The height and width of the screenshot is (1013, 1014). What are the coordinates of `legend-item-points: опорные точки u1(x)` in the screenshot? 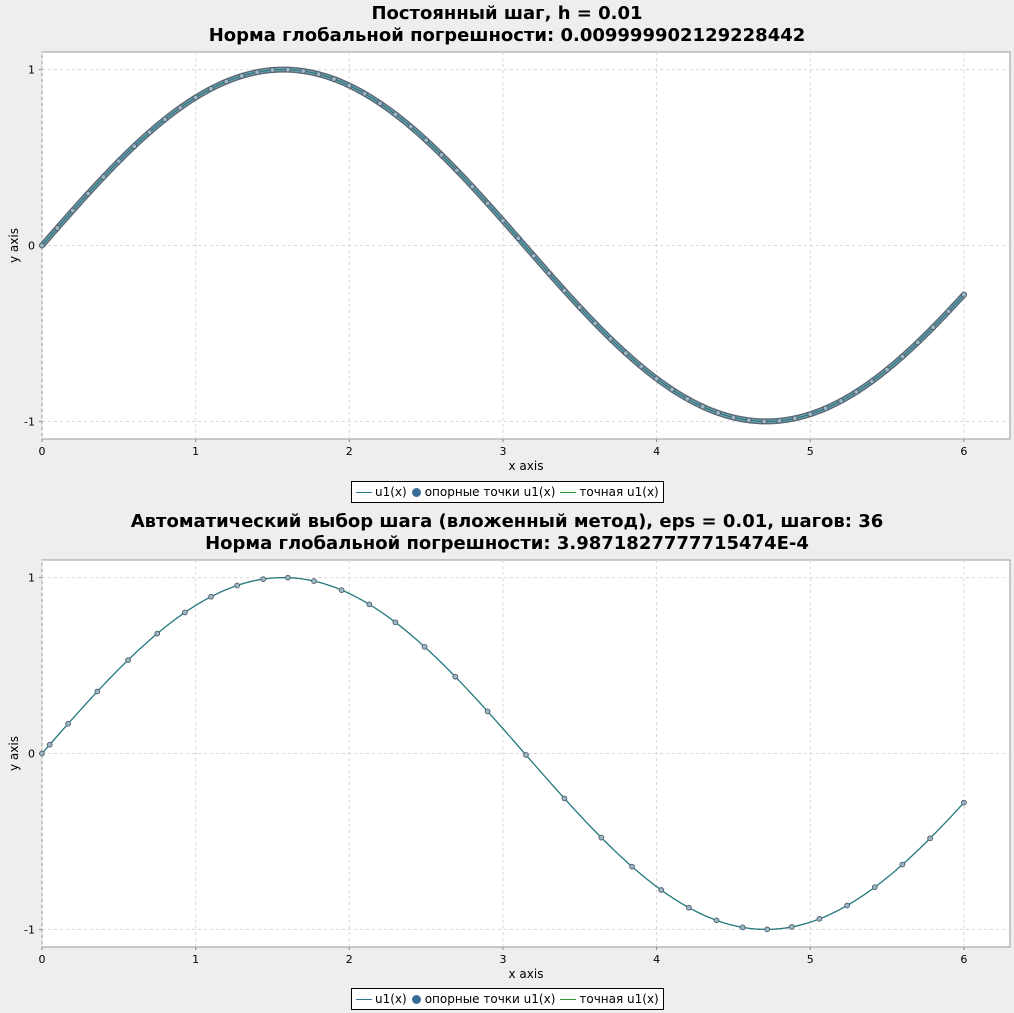 It's located at (483, 999).